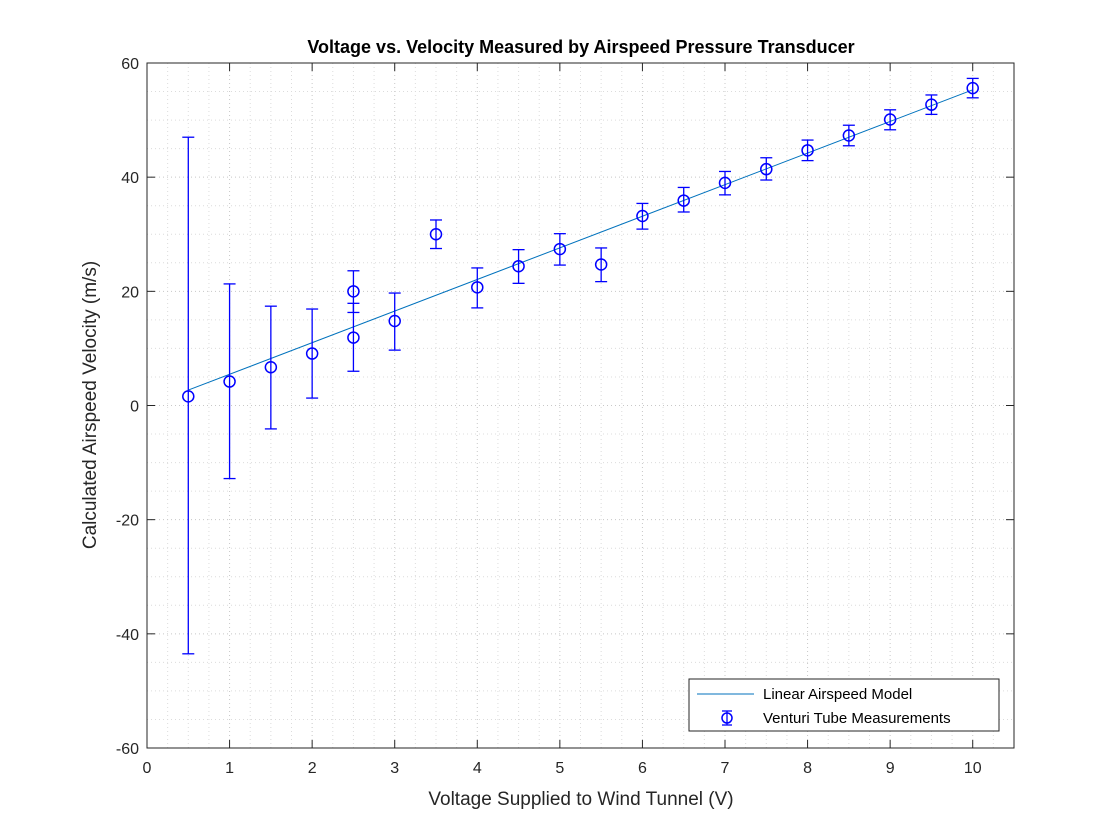  I want to click on legend-marker-sample, so click(727, 718).